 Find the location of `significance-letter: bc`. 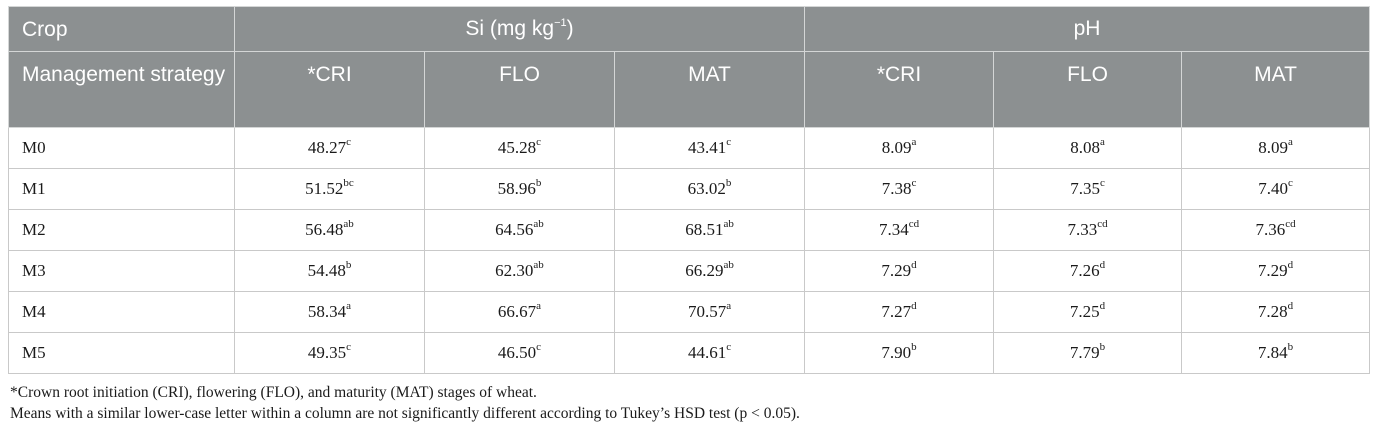

significance-letter: bc is located at coordinates (348, 183).